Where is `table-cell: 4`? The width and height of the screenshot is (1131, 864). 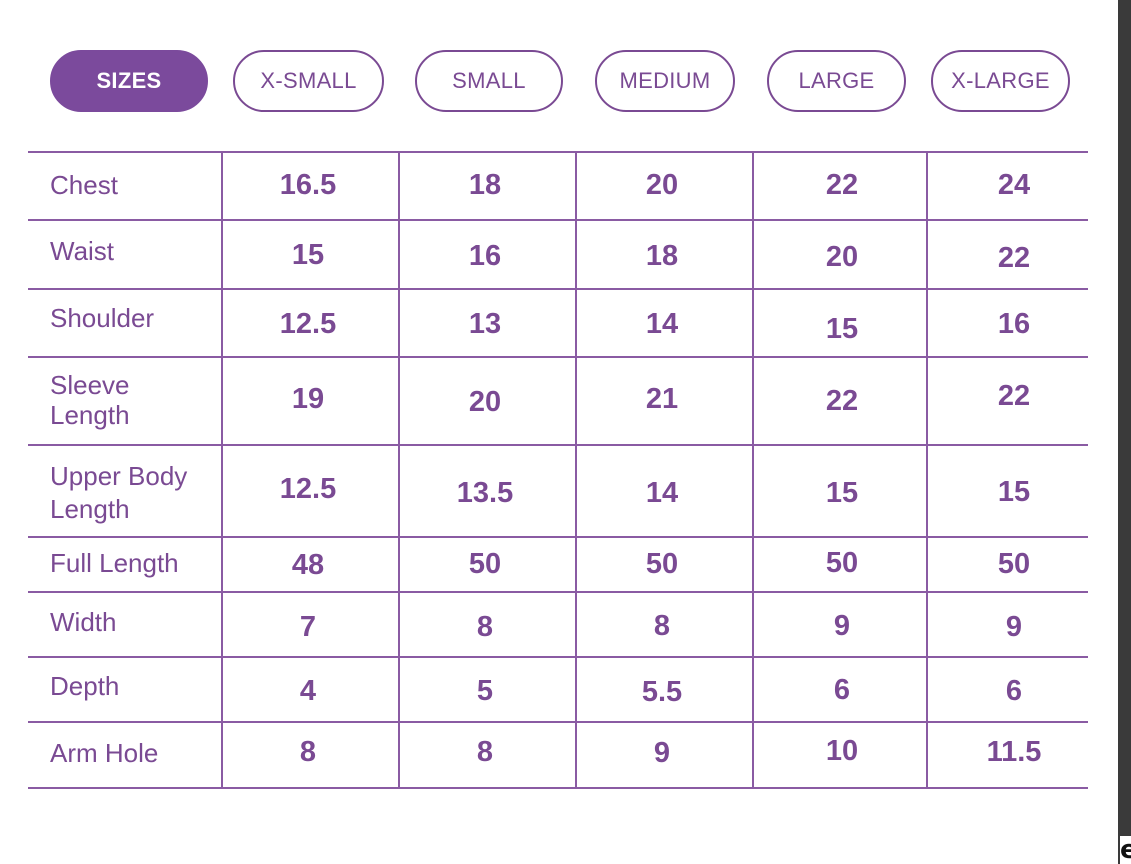
table-cell: 4 is located at coordinates (308, 691).